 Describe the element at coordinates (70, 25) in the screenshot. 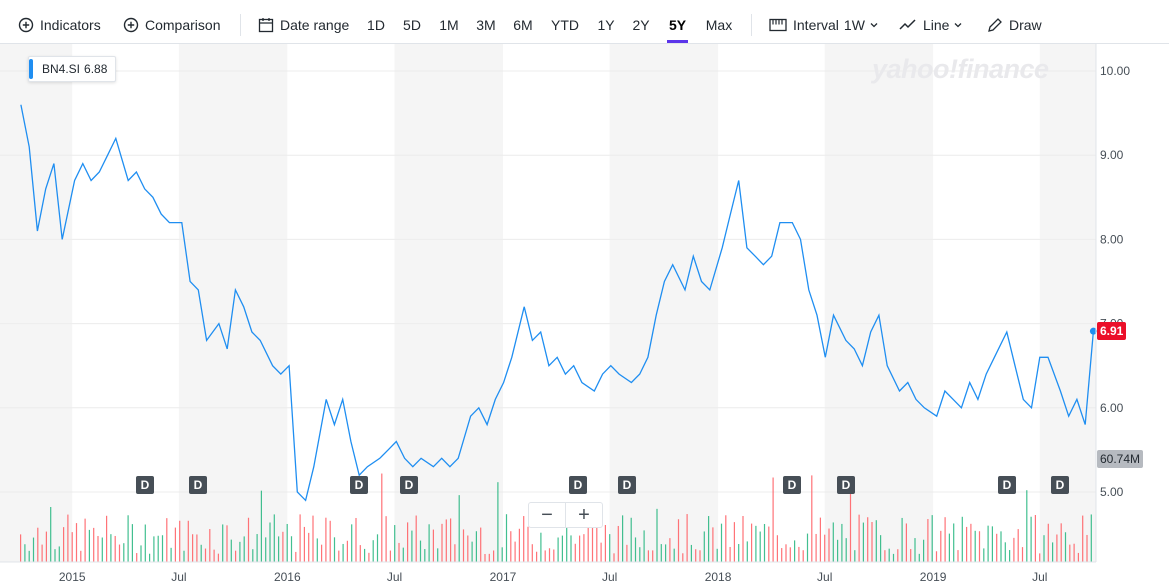

I see `indicators-label: Indicators` at that location.